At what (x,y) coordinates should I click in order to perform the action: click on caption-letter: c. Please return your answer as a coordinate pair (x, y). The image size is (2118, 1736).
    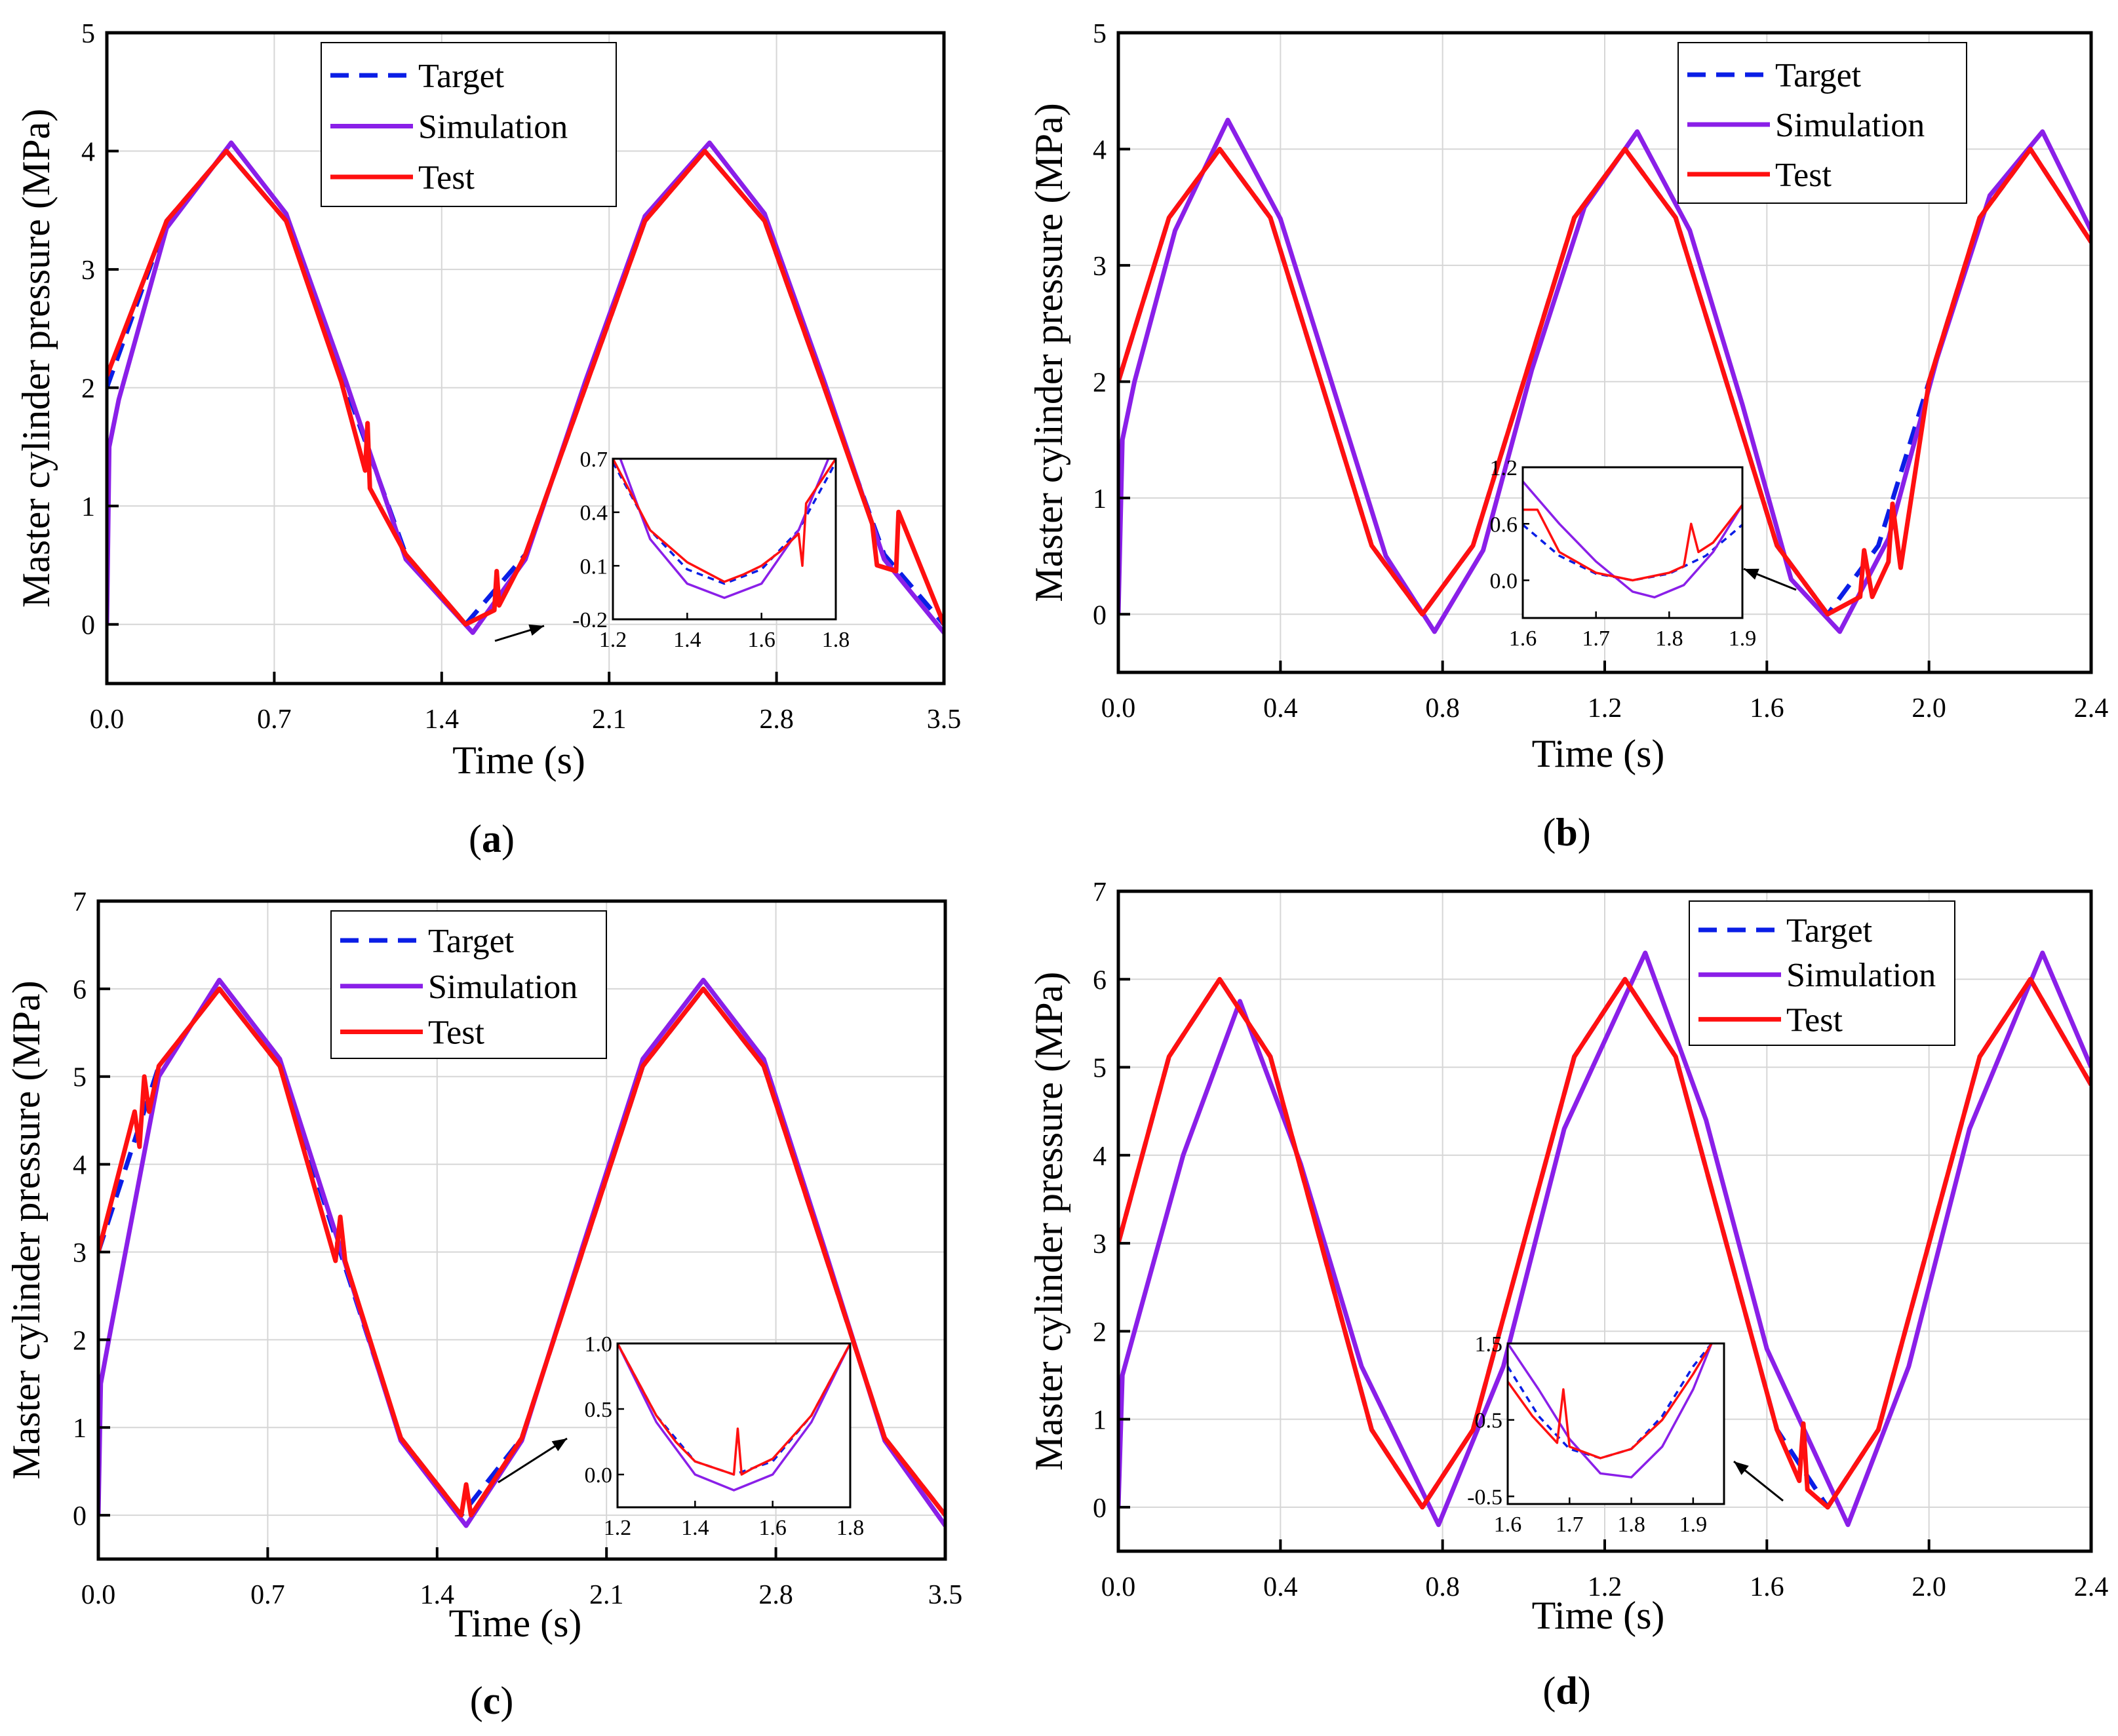
    Looking at the image, I should click on (492, 1700).